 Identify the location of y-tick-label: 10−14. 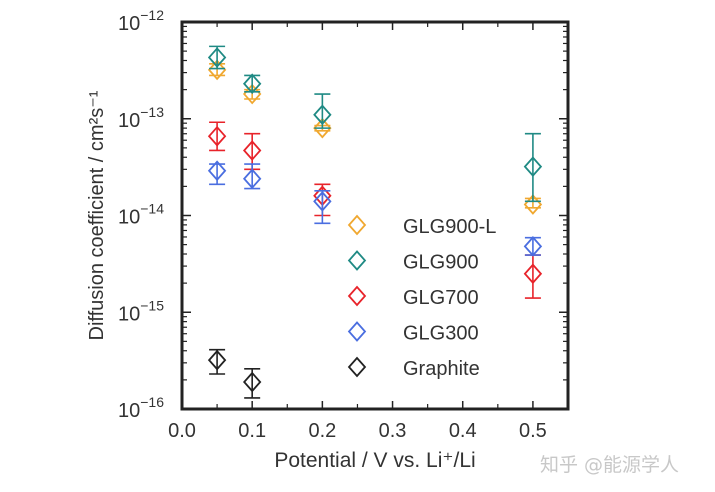
(141, 215).